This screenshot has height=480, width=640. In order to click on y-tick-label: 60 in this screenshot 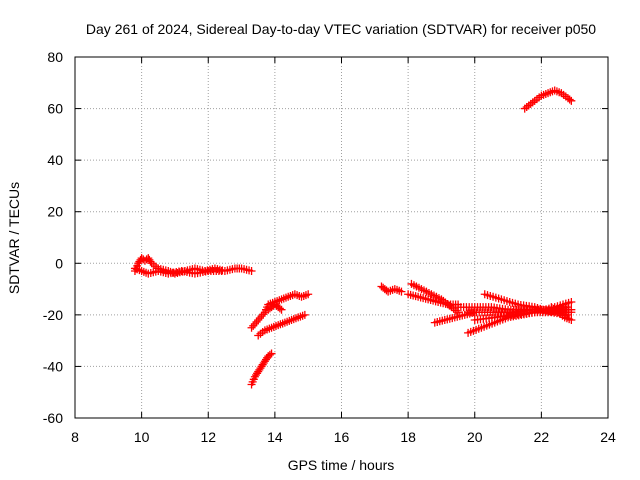, I will do `click(55, 109)`.